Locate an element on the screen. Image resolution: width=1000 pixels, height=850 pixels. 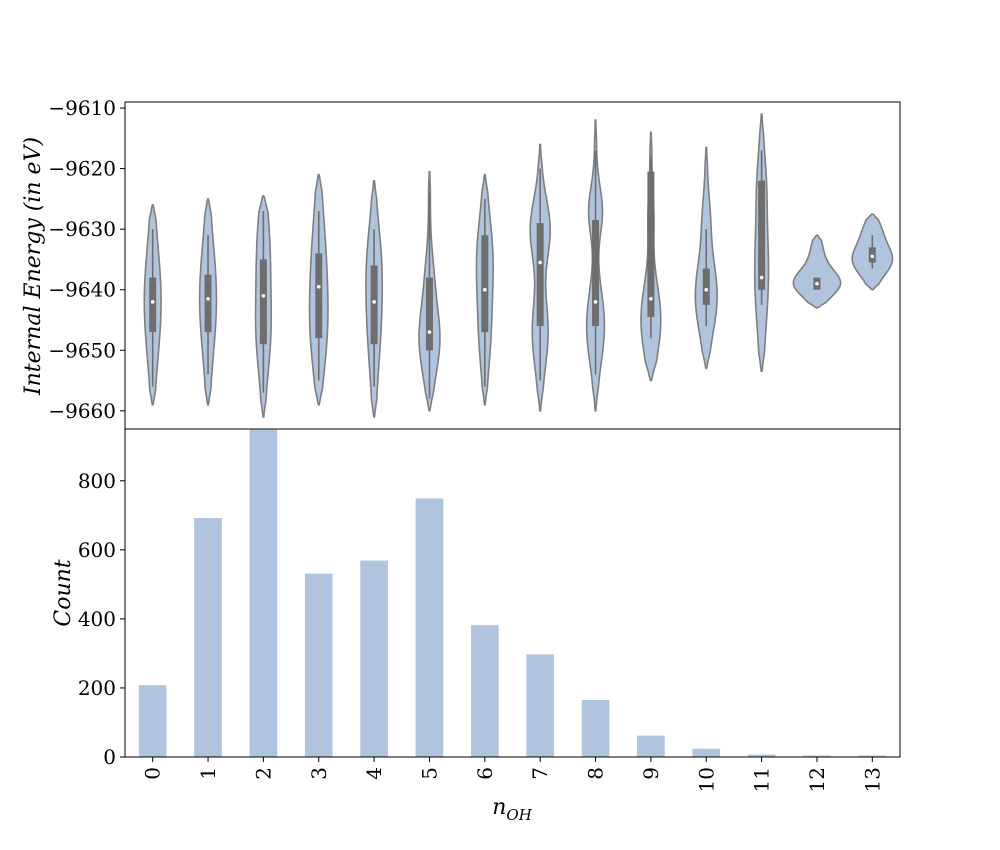
x-tick-label: 6 is located at coordinates (485, 773).